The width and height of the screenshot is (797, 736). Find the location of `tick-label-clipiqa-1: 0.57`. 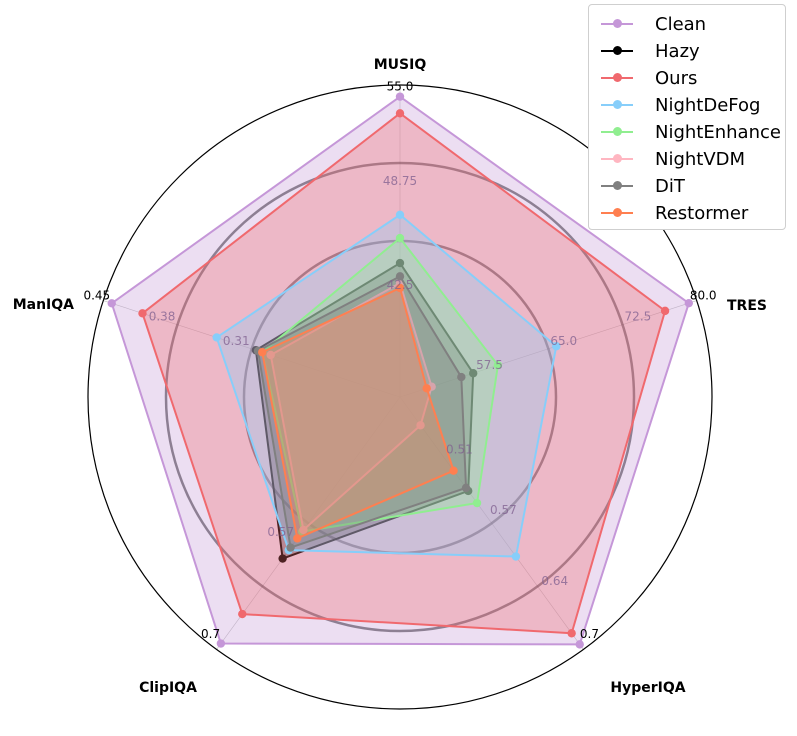

tick-label-clipiqa-1: 0.57 is located at coordinates (280, 532).